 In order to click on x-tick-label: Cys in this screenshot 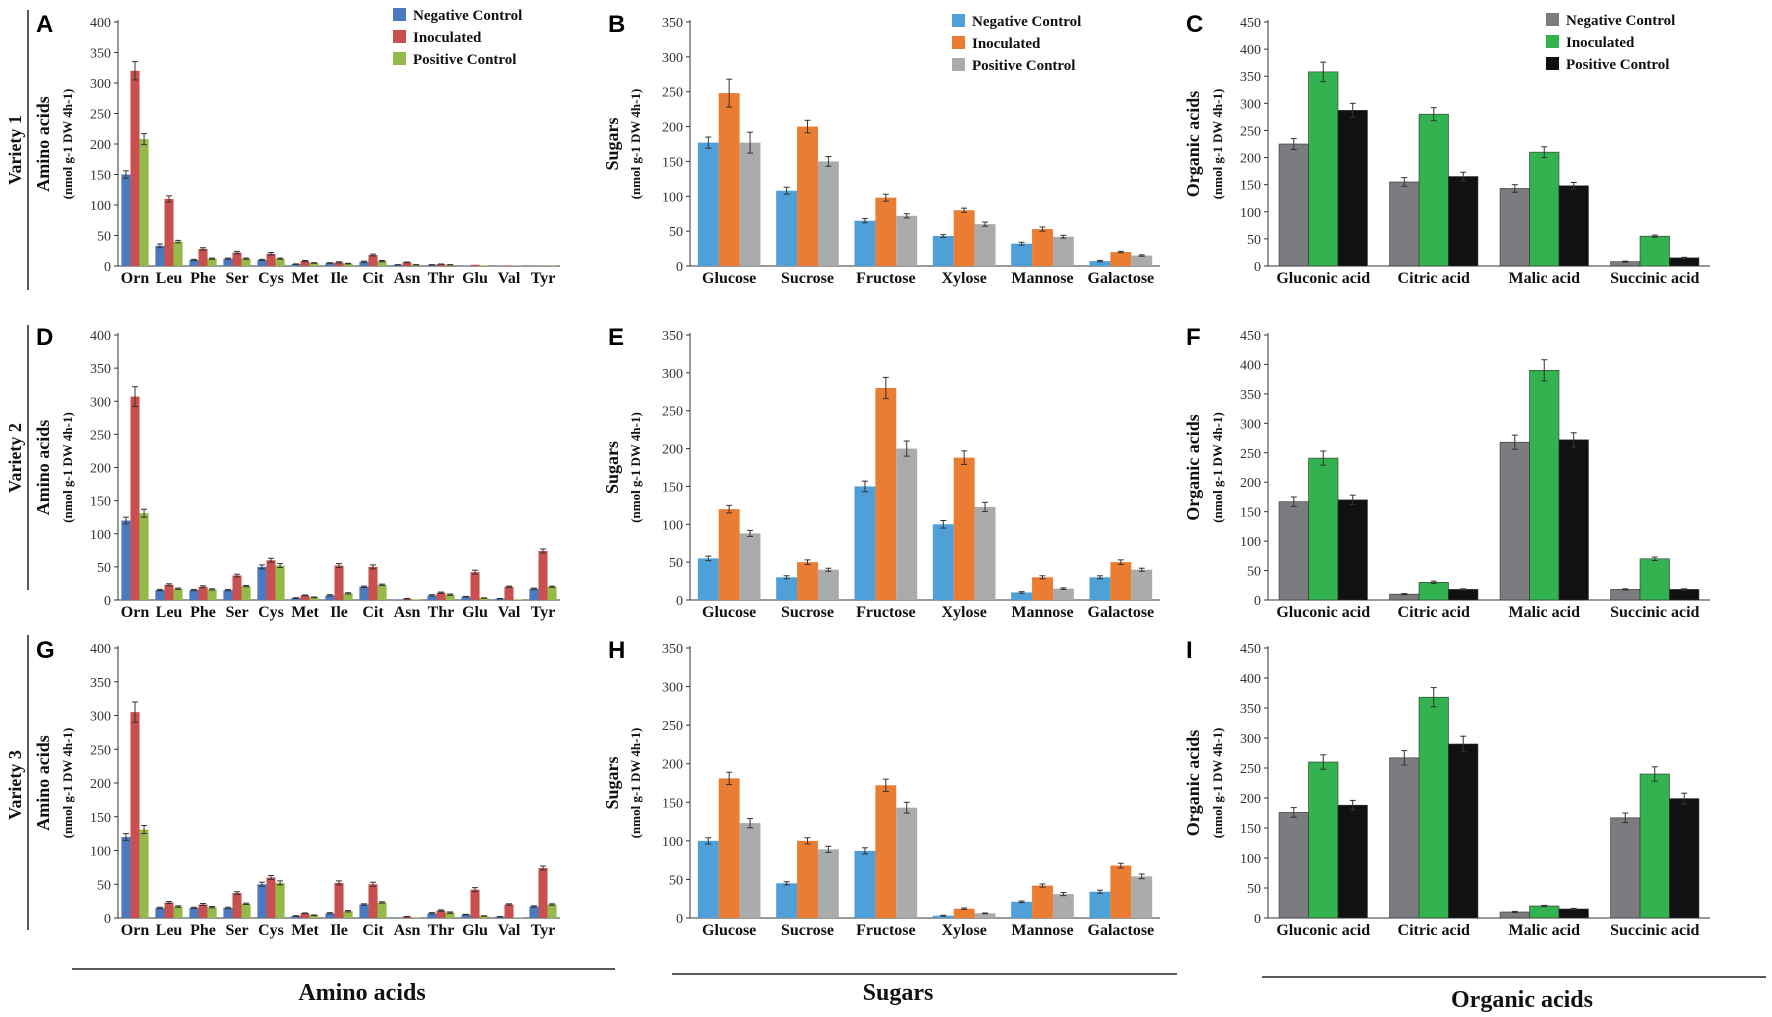, I will do `click(271, 612)`.